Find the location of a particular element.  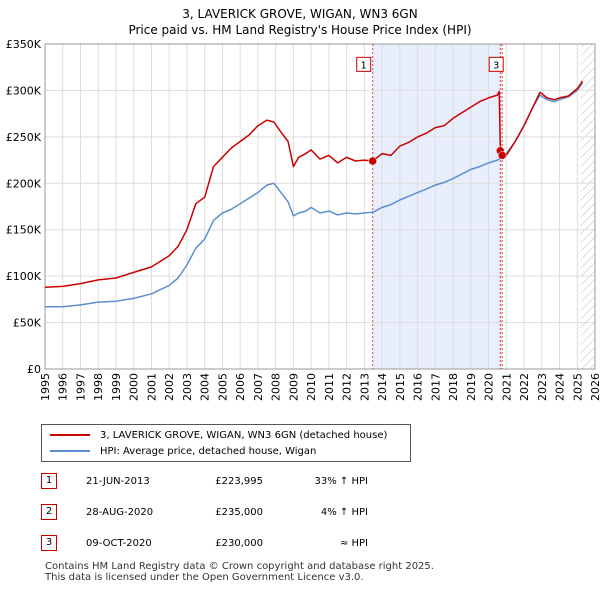

forecast-hatch is located at coordinates (587, 206).